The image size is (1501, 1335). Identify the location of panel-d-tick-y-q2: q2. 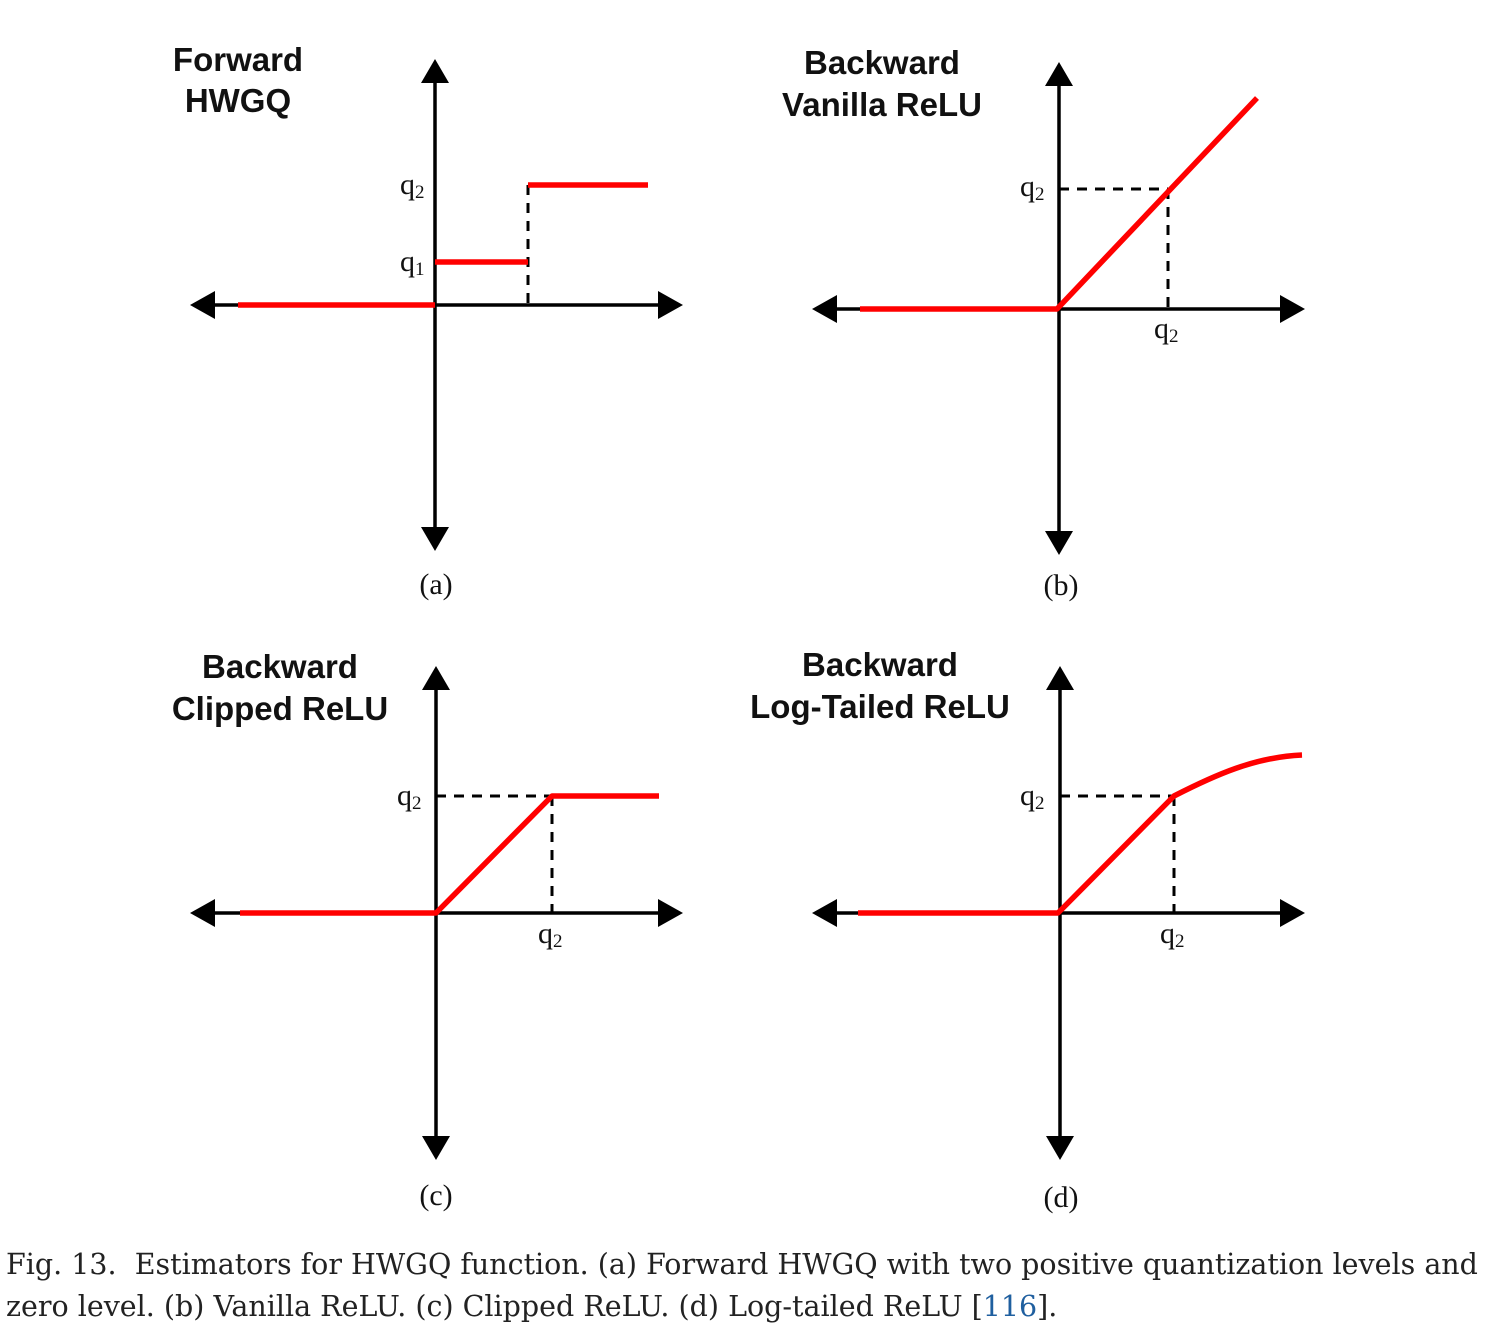
(1032, 796).